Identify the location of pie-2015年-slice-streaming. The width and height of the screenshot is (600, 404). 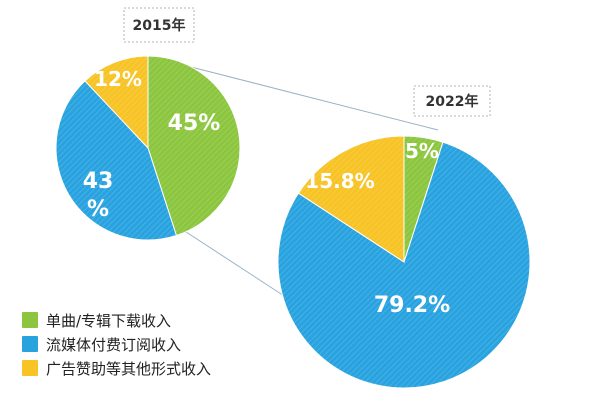
(116, 160).